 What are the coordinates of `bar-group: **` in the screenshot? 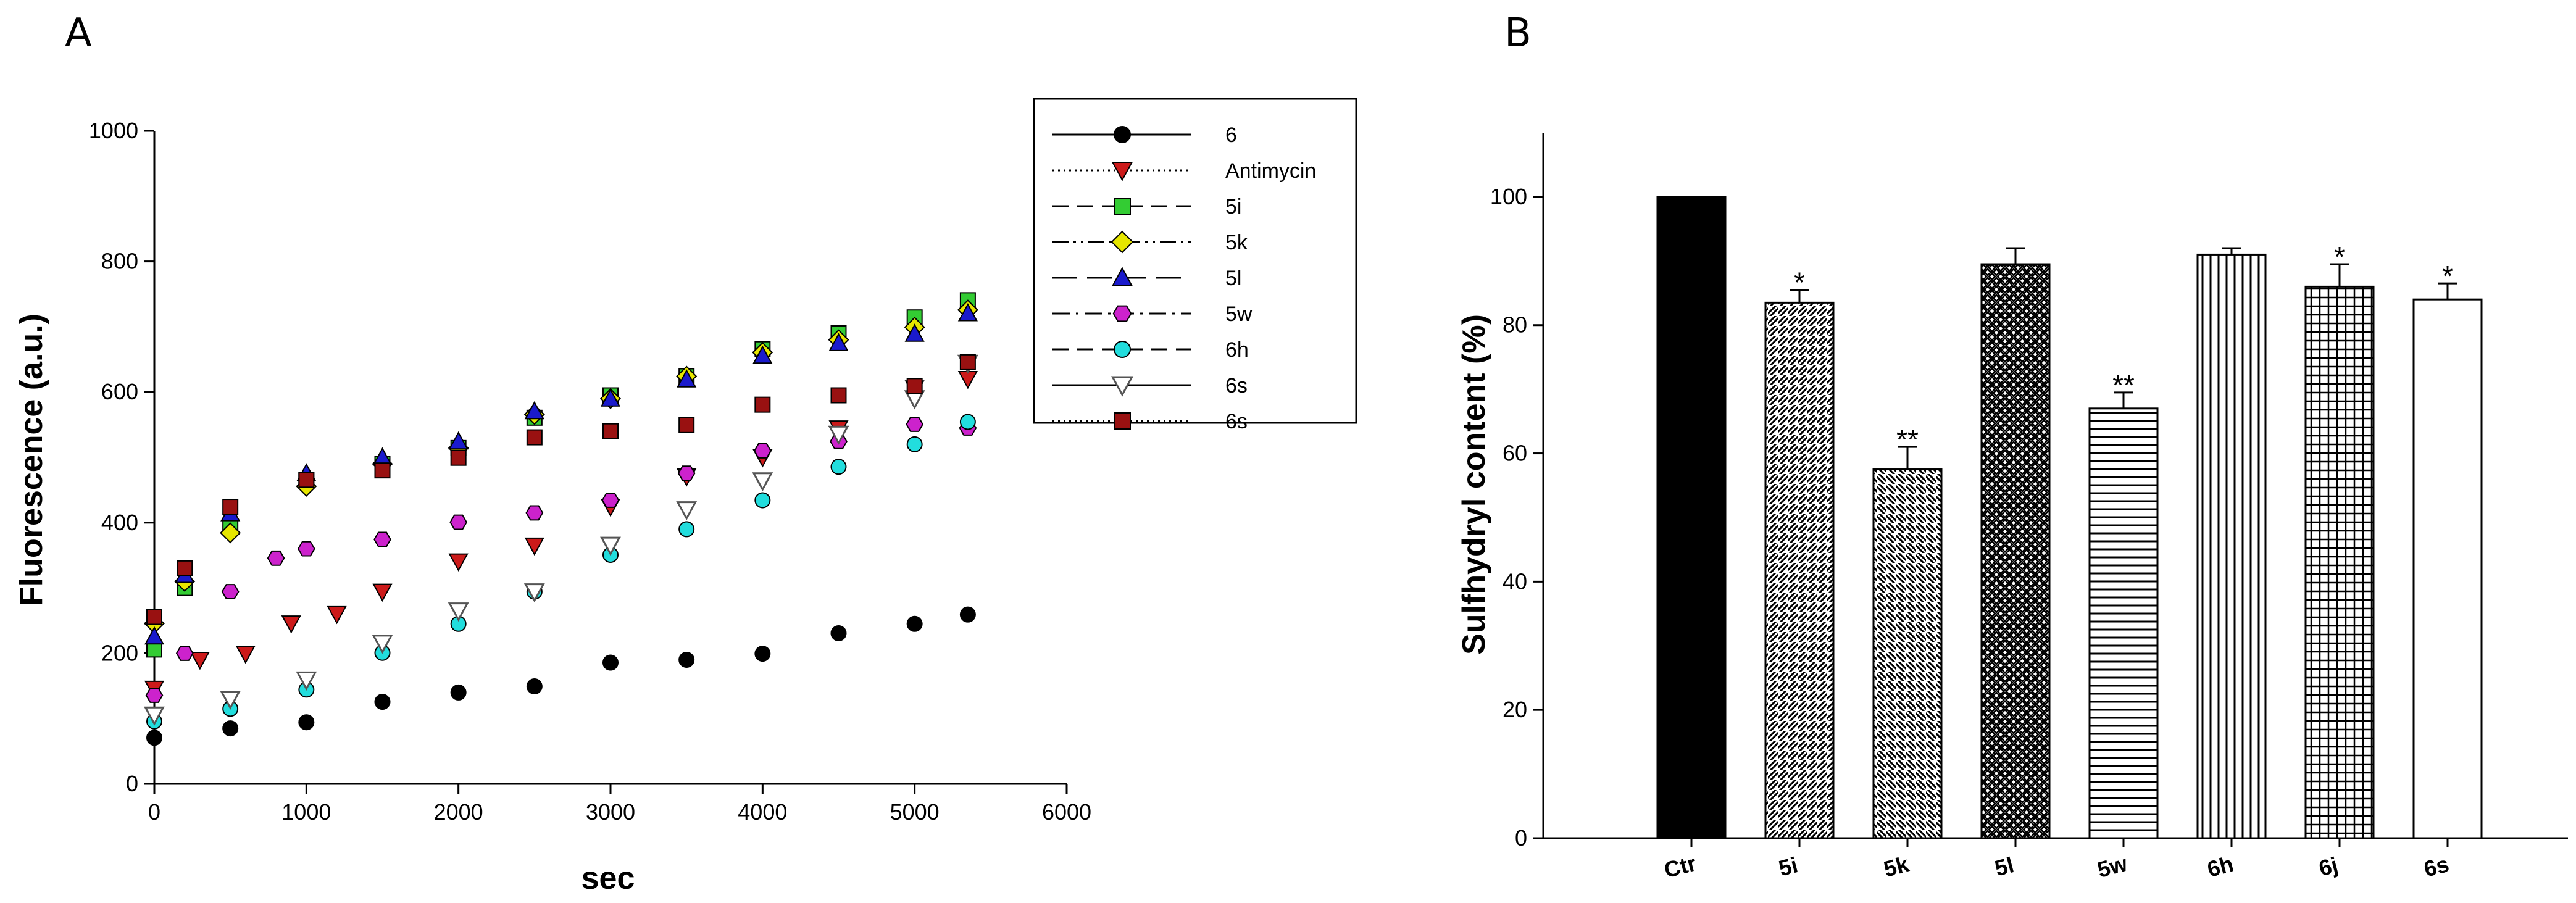 It's located at (1908, 631).